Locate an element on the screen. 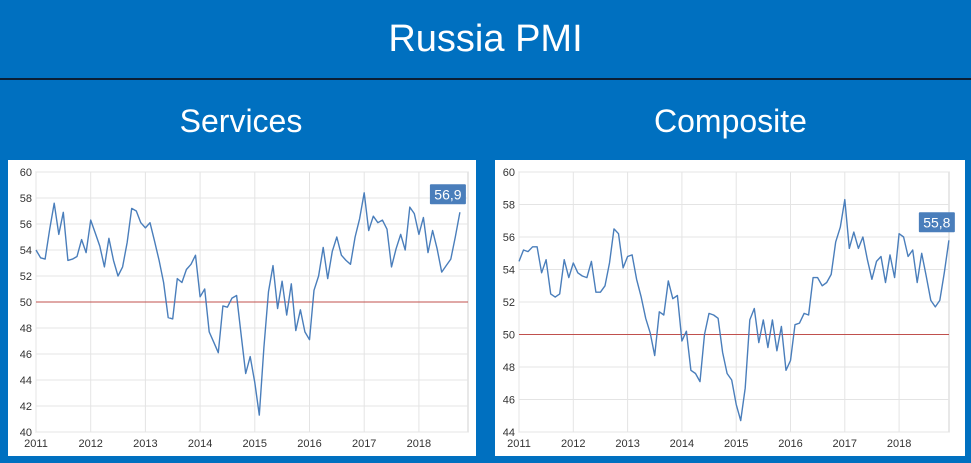 This screenshot has height=463, width=971. last-value-label: 56,9 is located at coordinates (447, 194).